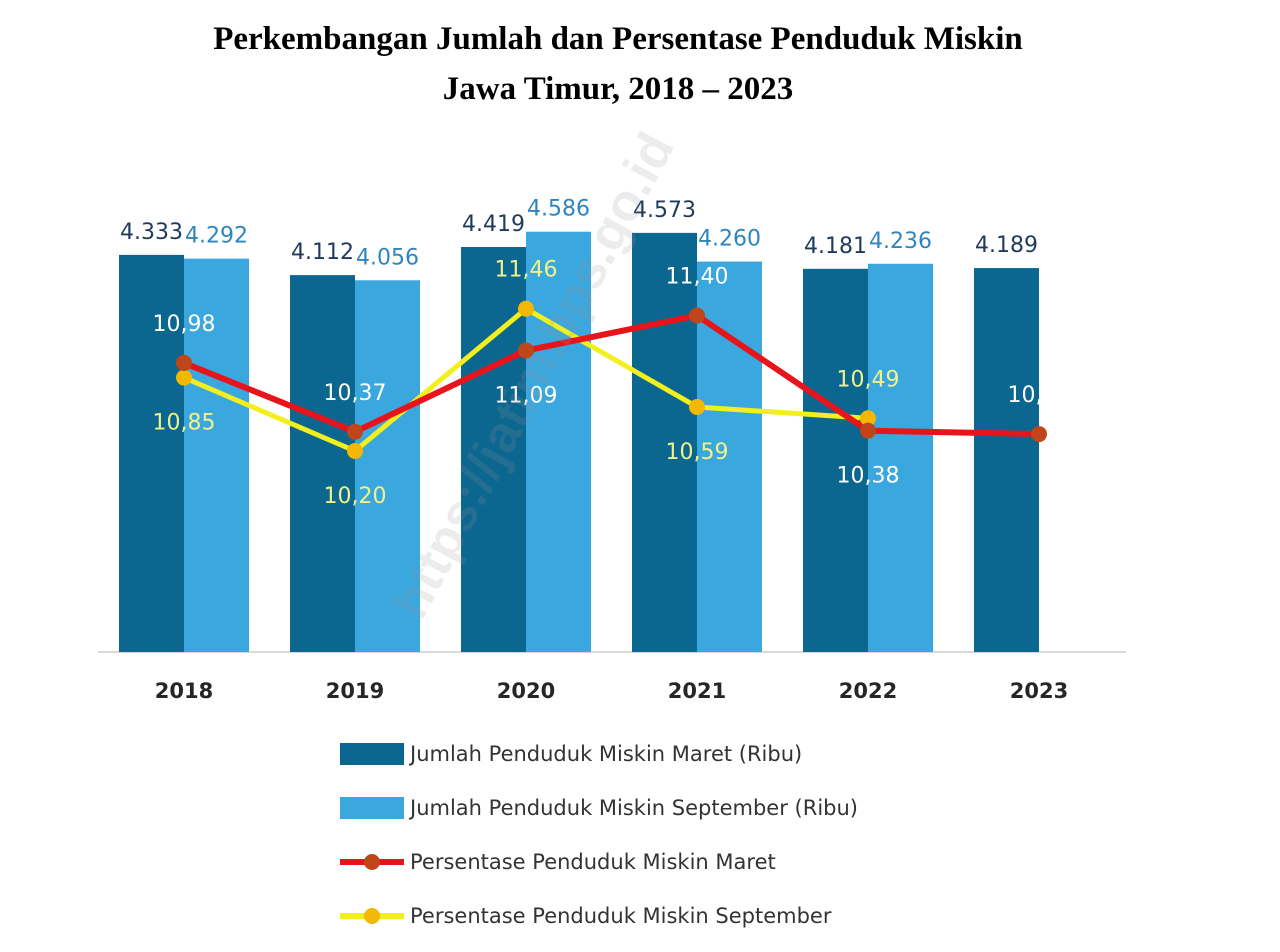  Describe the element at coordinates (558, 442) in the screenshot. I see `bar-september-2020` at that location.